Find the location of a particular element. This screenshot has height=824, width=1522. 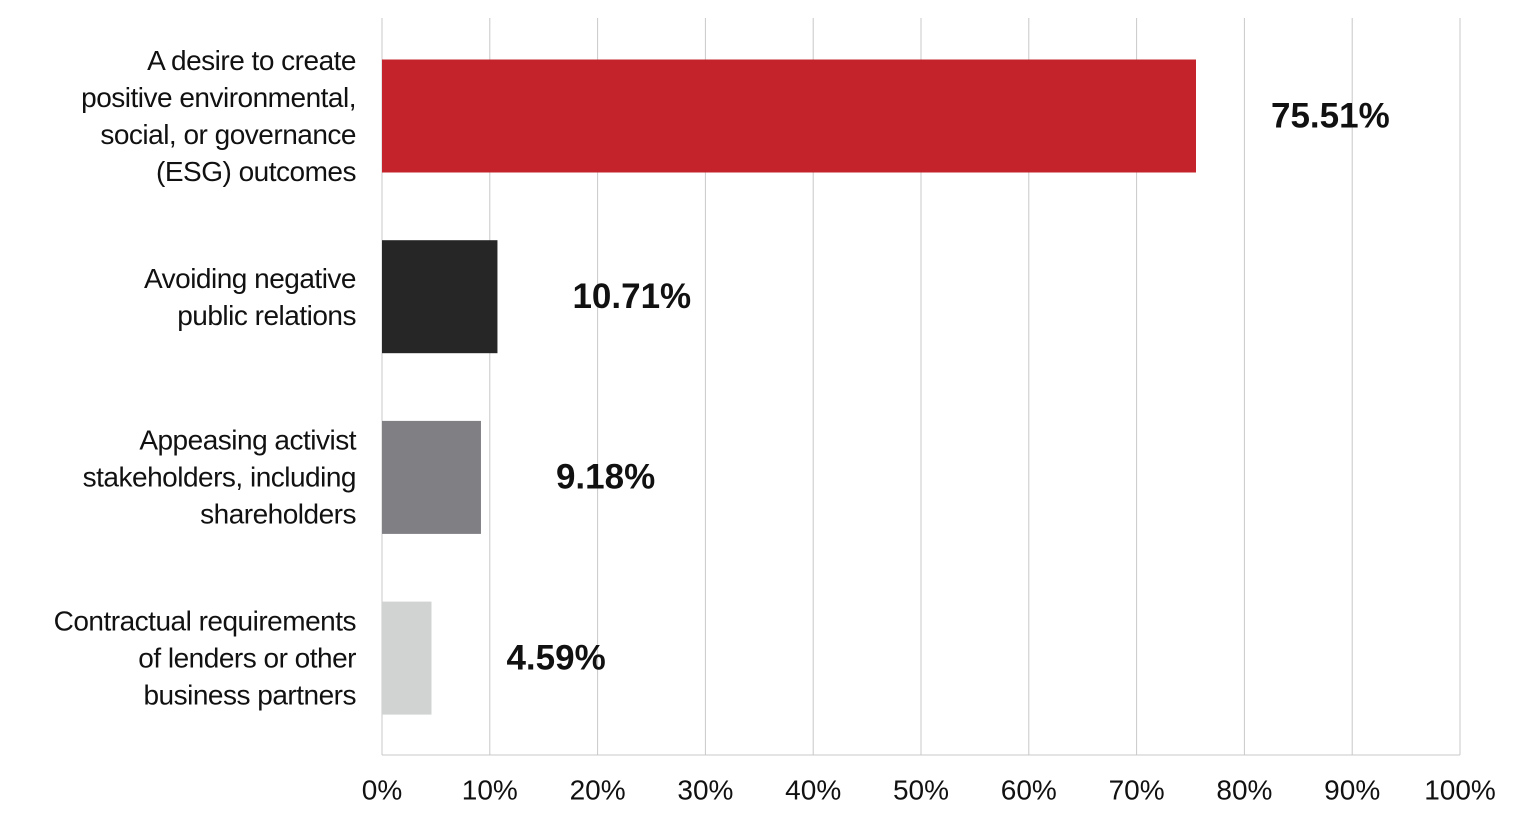

value-label: 75.51% is located at coordinates (1330, 115).